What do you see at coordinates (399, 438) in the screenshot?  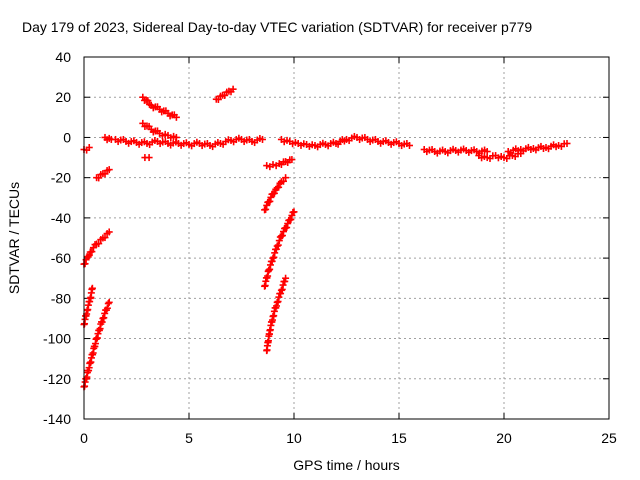 I see `x-tick-label: 15` at bounding box center [399, 438].